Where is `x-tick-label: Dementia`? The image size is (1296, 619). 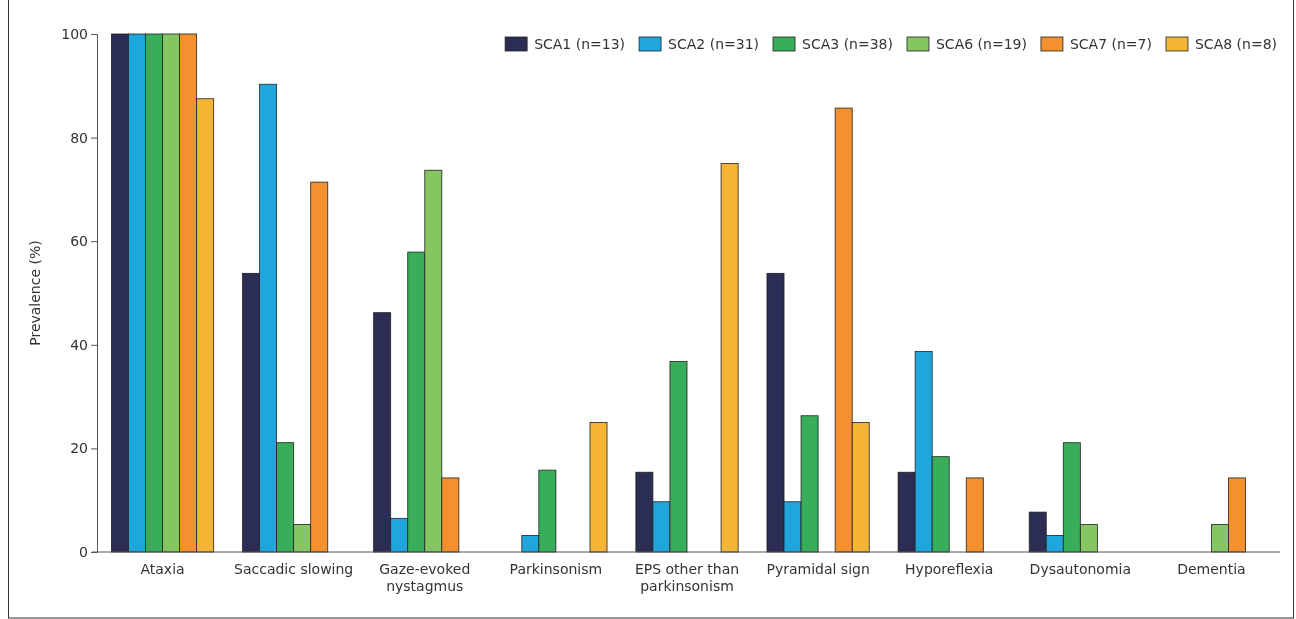 x-tick-label: Dementia is located at coordinates (1211, 569).